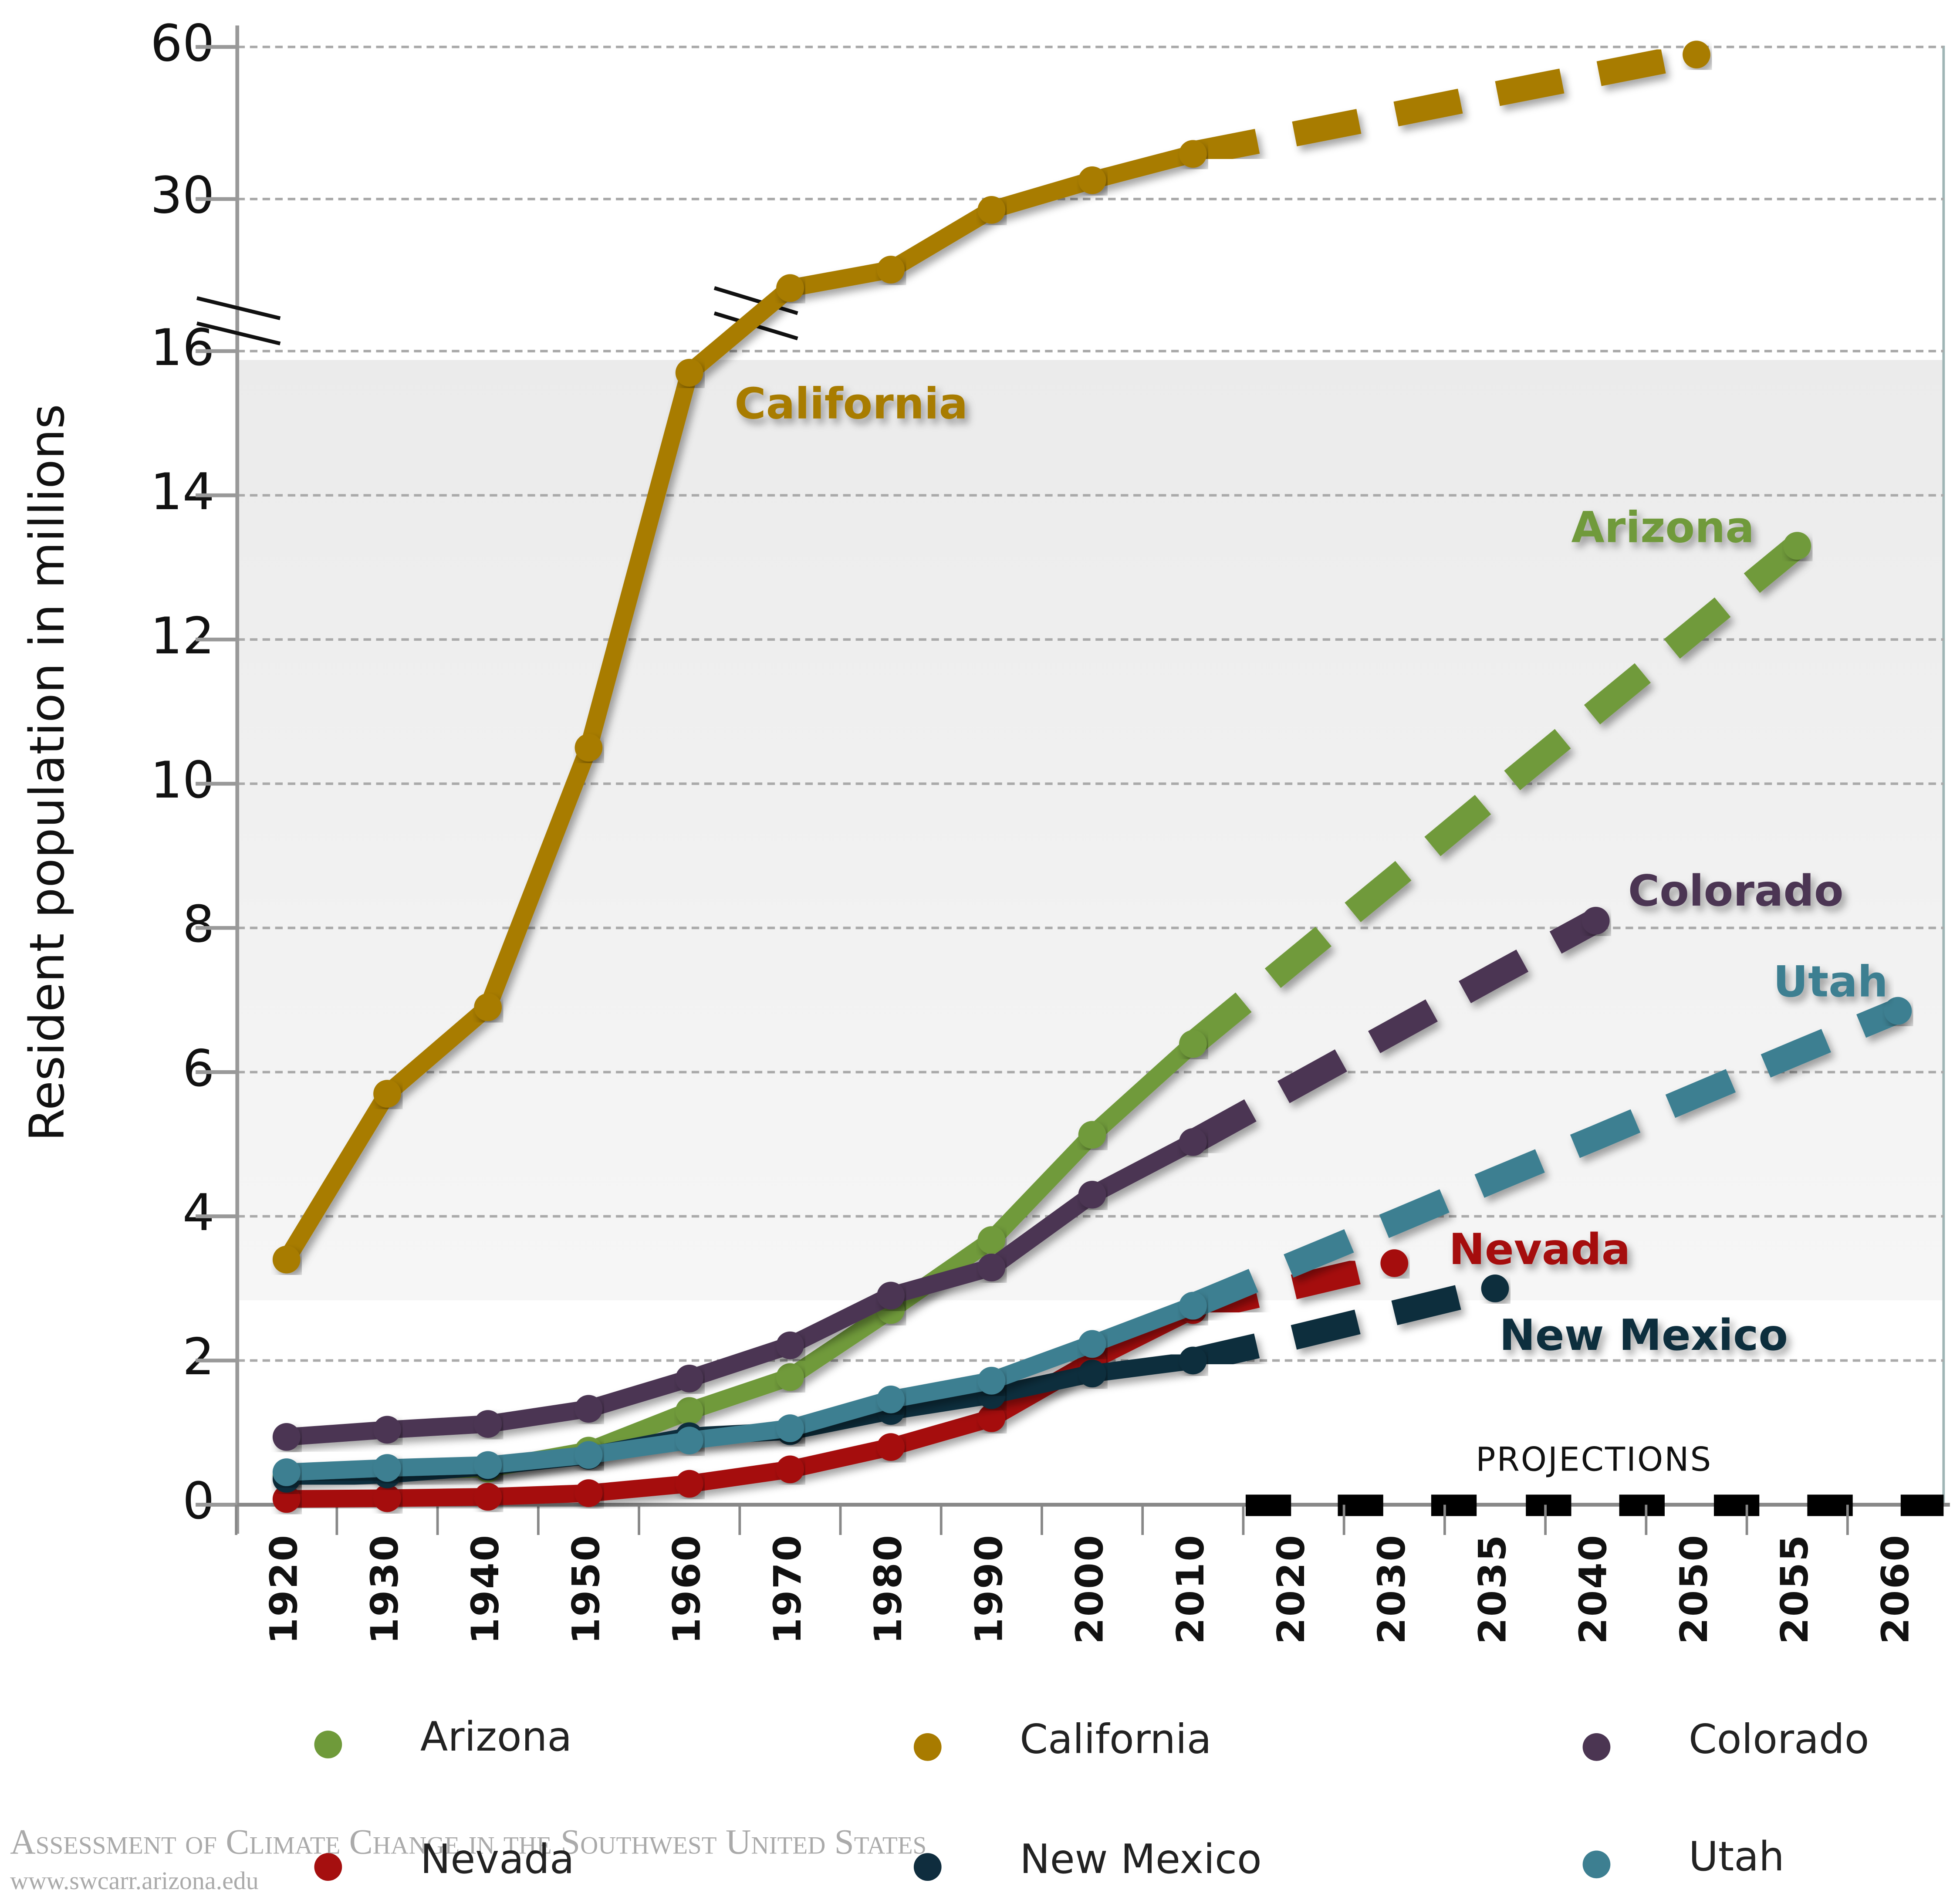 The height and width of the screenshot is (1900, 1960). What do you see at coordinates (182, 492) in the screenshot?
I see `y-tick-label: 14` at bounding box center [182, 492].